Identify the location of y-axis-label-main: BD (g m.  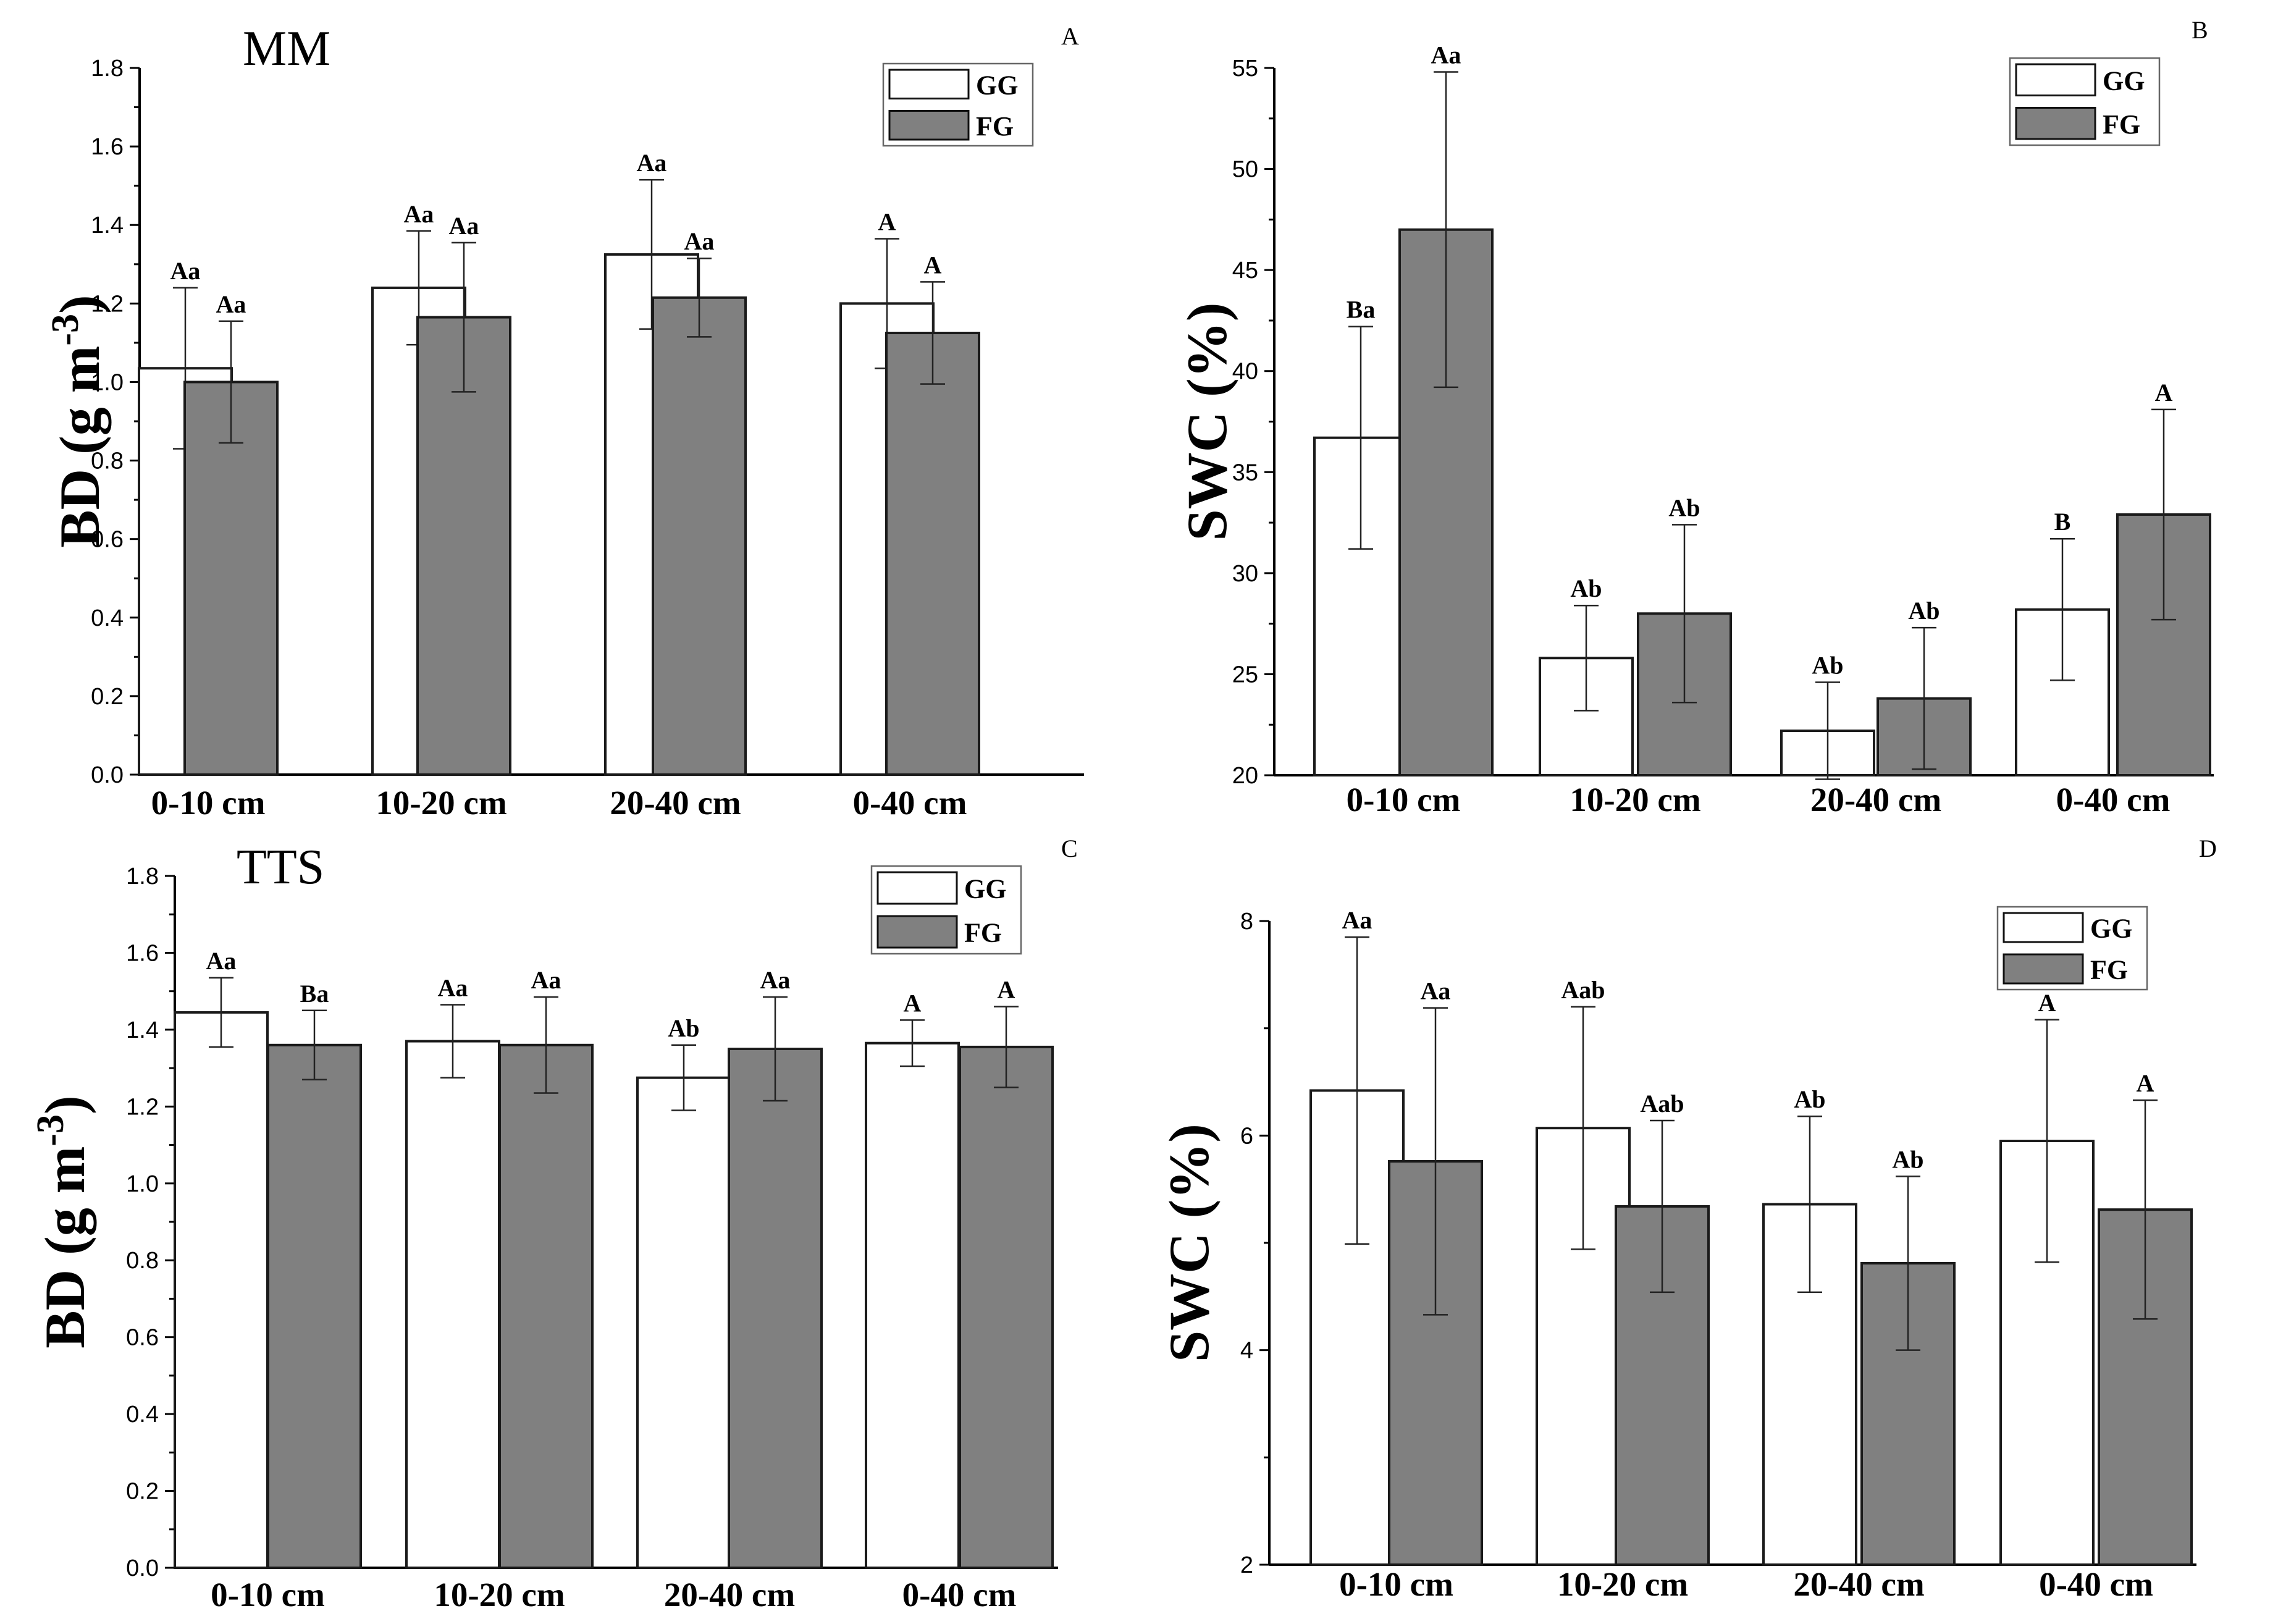
(64, 1247).